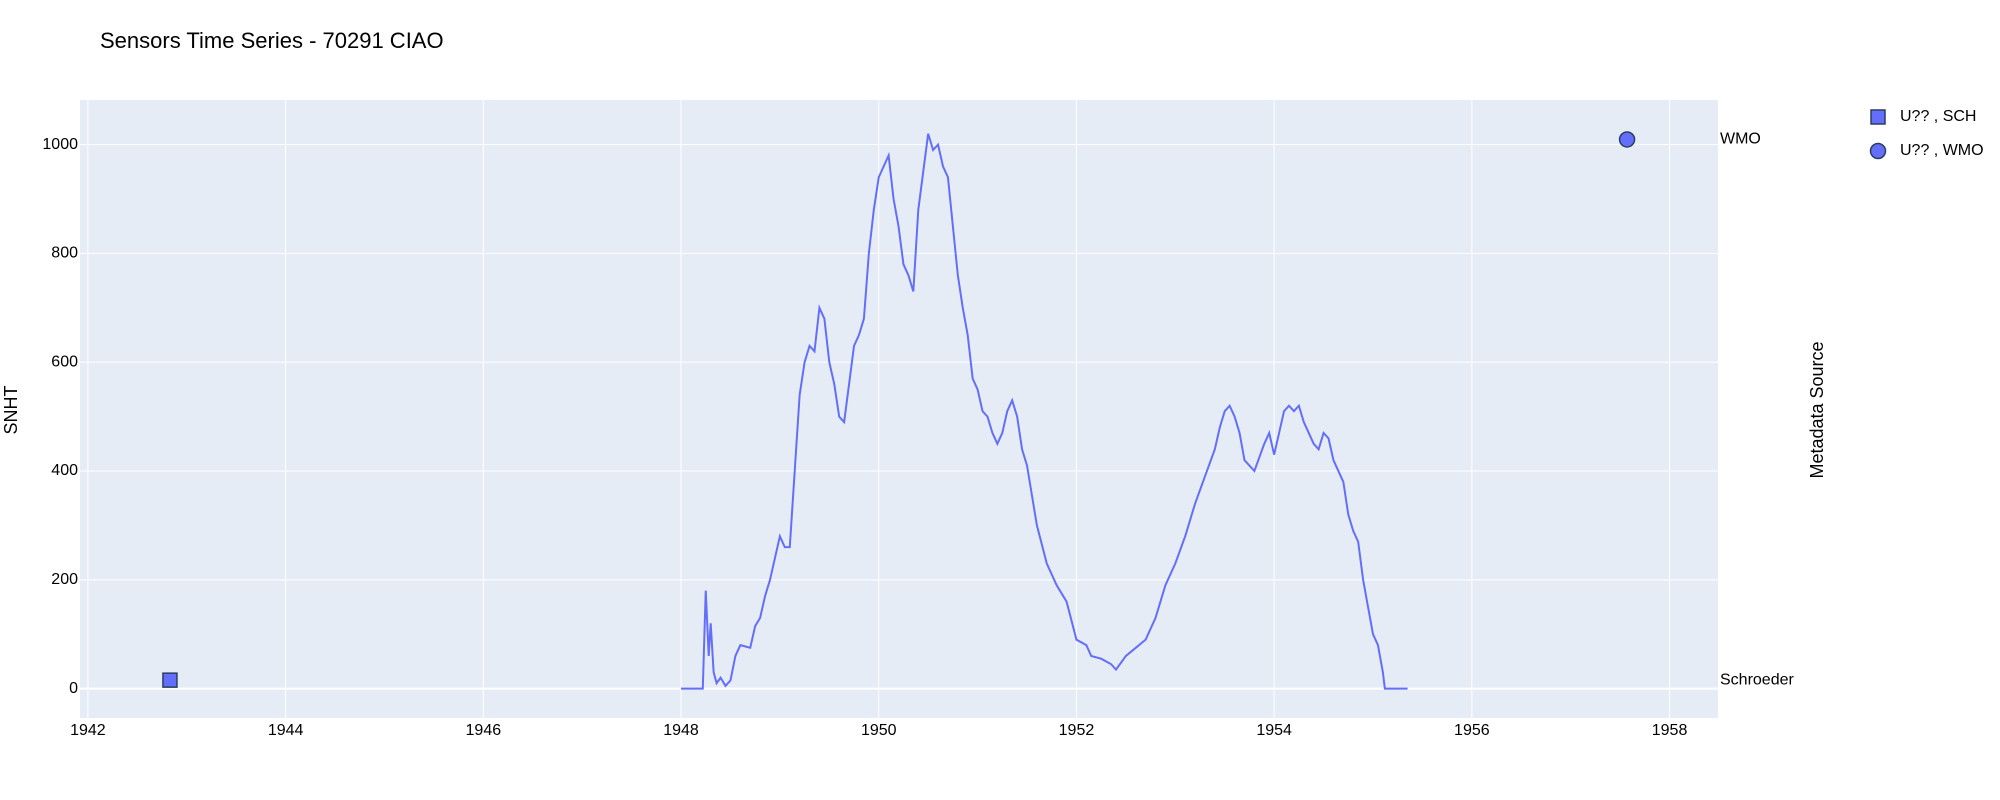  What do you see at coordinates (272, 40) in the screenshot?
I see `chart-title: Sensors Time Series - 70291 CIAO` at bounding box center [272, 40].